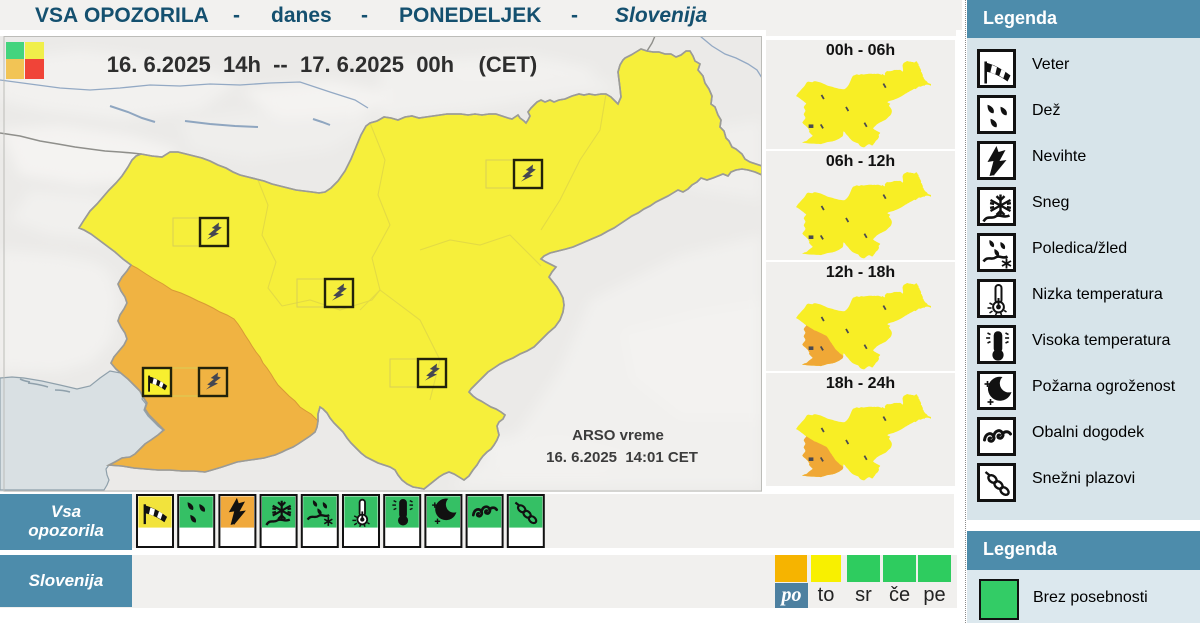 The height and width of the screenshot is (623, 1200). What do you see at coordinates (618, 435) in the screenshot?
I see `svg-text: ARSO vreme` at bounding box center [618, 435].